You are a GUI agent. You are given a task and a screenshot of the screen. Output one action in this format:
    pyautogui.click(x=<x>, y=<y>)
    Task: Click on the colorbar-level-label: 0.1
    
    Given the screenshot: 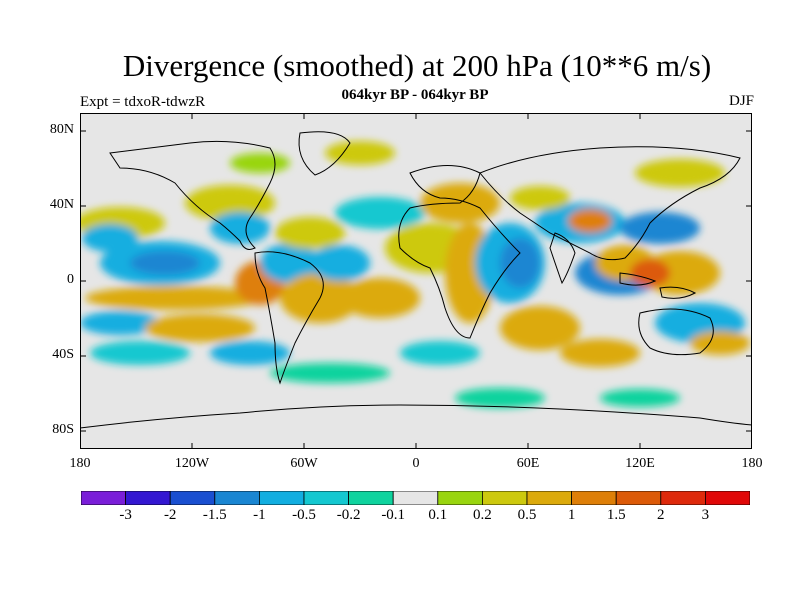 What is the action you would take?
    pyautogui.click(x=438, y=515)
    